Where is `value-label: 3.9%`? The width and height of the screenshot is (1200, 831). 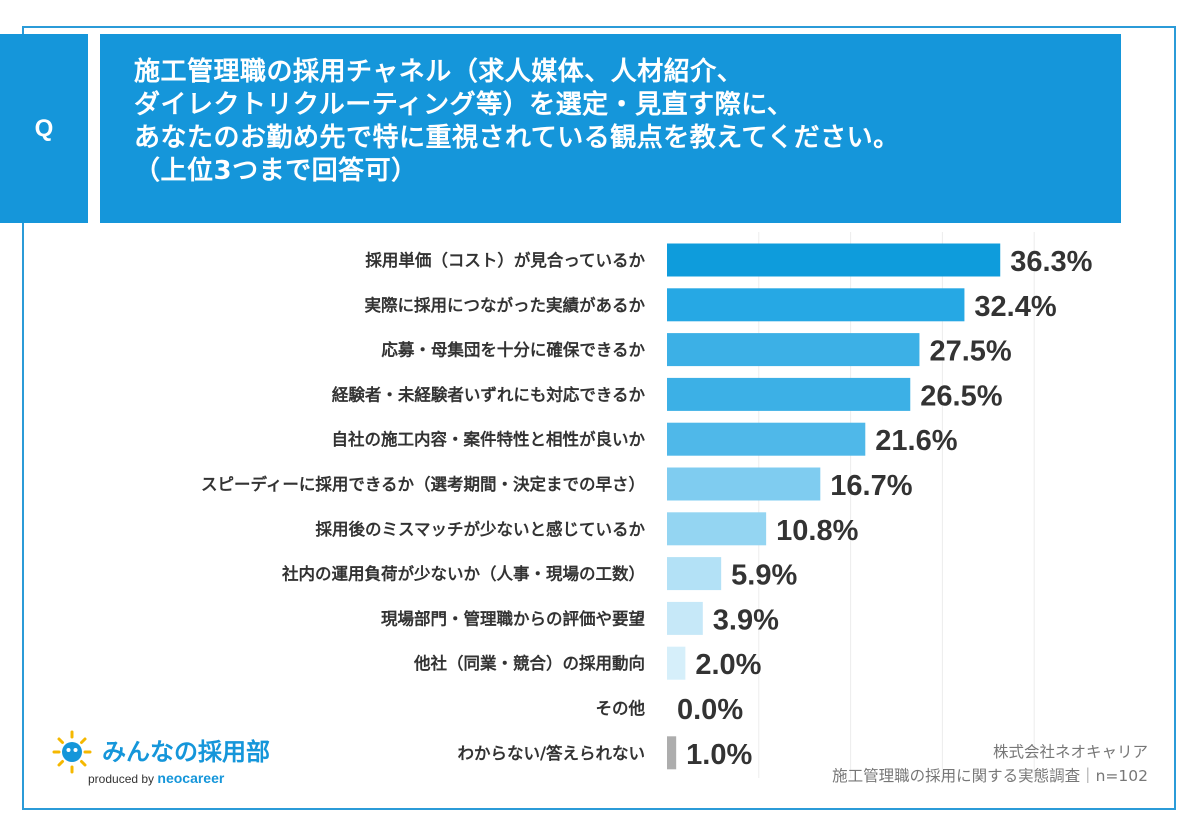
value-label: 3.9% is located at coordinates (746, 620).